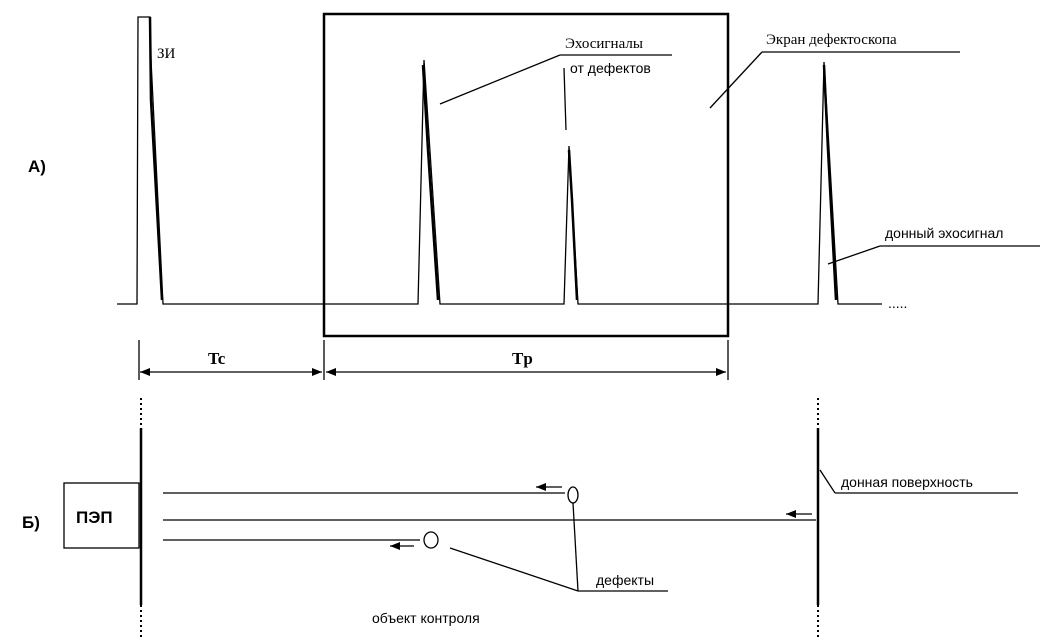 The width and height of the screenshot is (1043, 642). Describe the element at coordinates (426, 618) in the screenshot. I see `test-object-label: объект контроля` at that location.